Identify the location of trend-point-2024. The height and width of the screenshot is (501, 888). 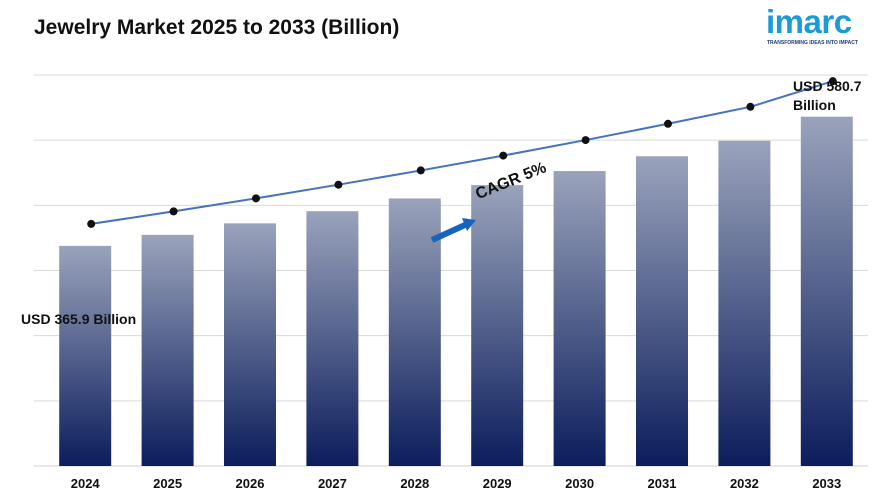
(91, 223).